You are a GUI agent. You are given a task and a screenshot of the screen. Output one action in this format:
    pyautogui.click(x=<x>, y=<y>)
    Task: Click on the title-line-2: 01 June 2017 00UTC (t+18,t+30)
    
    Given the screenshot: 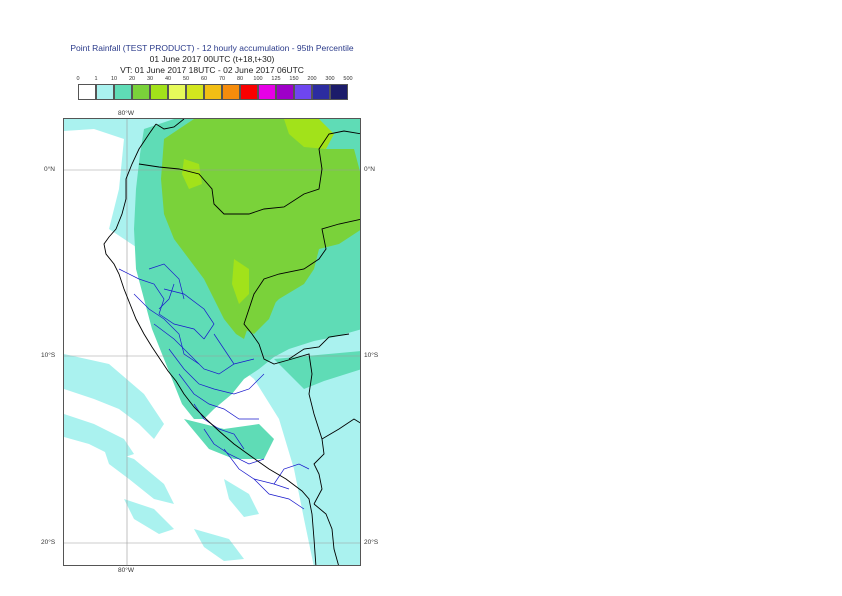 What is the action you would take?
    pyautogui.click(x=212, y=59)
    